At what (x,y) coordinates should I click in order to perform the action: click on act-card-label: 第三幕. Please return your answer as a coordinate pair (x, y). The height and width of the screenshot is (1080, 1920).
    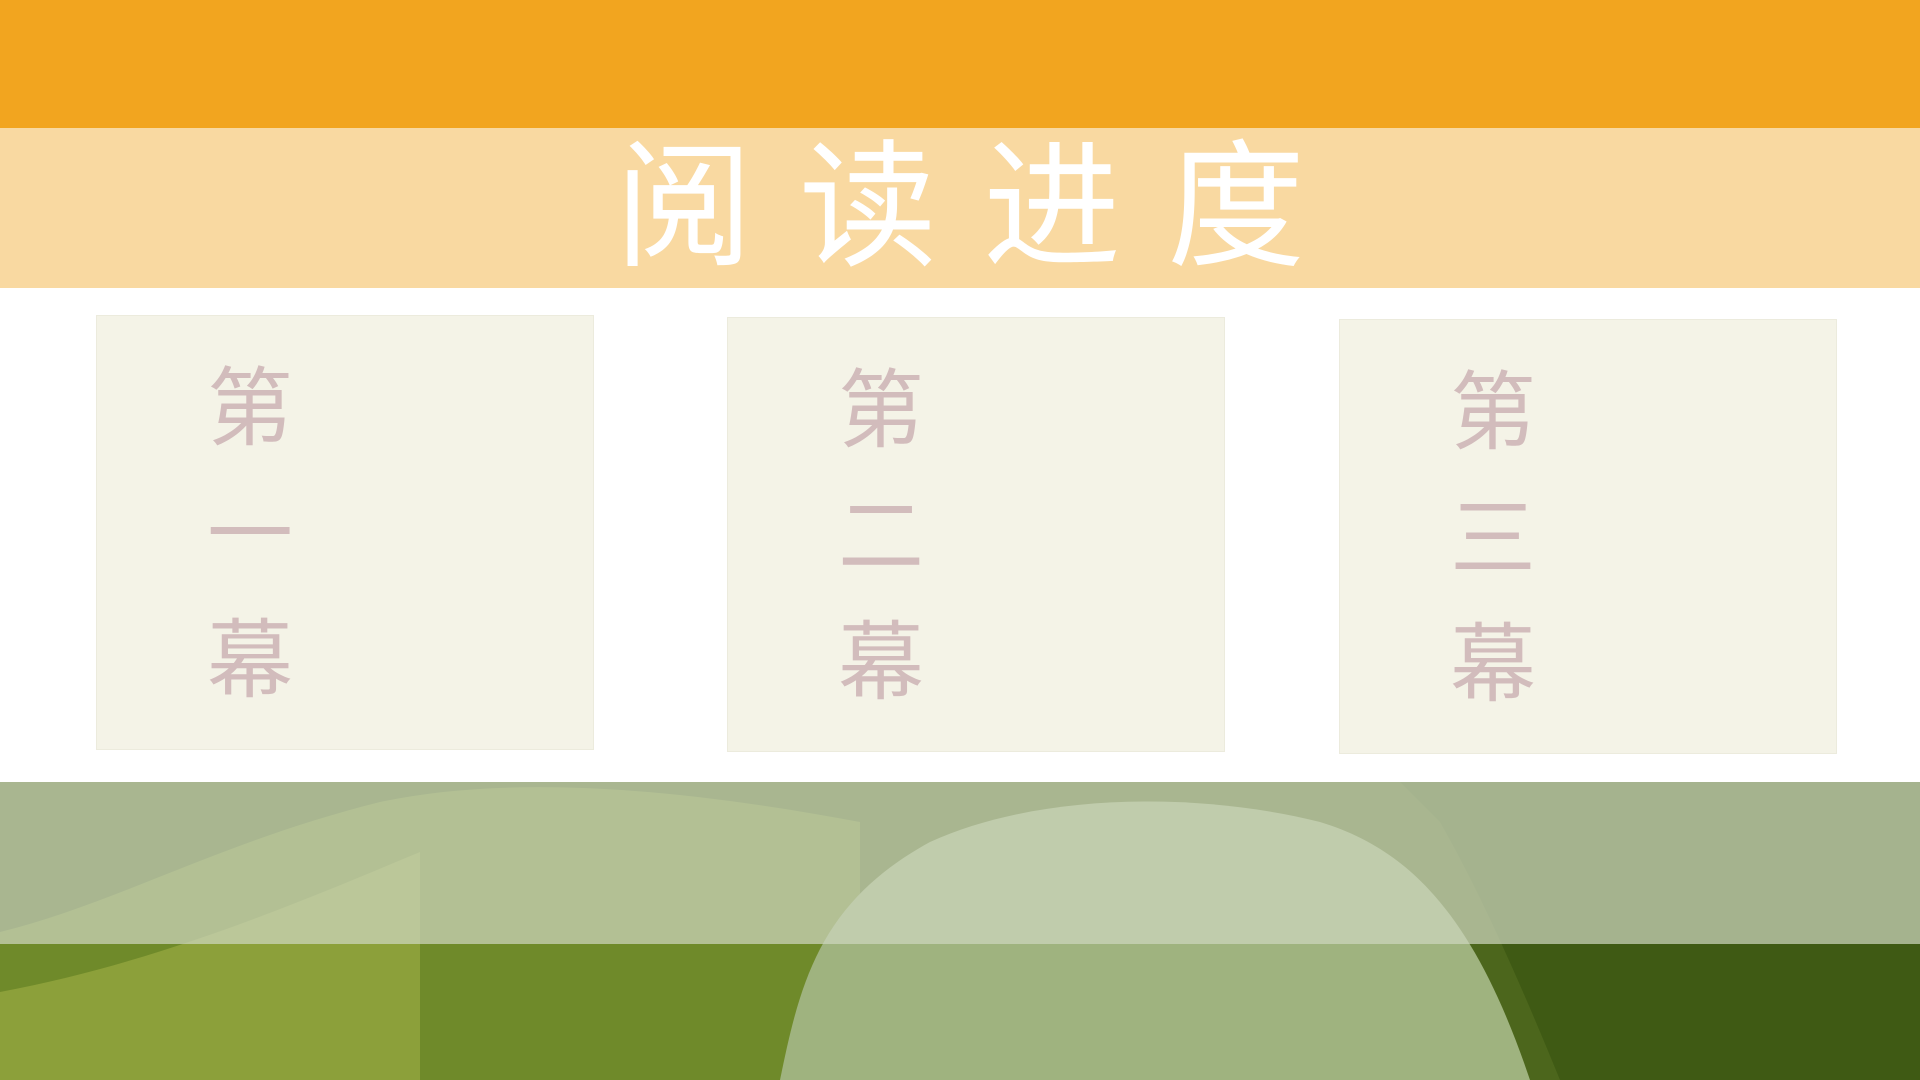
    Looking at the image, I should click on (1493, 539).